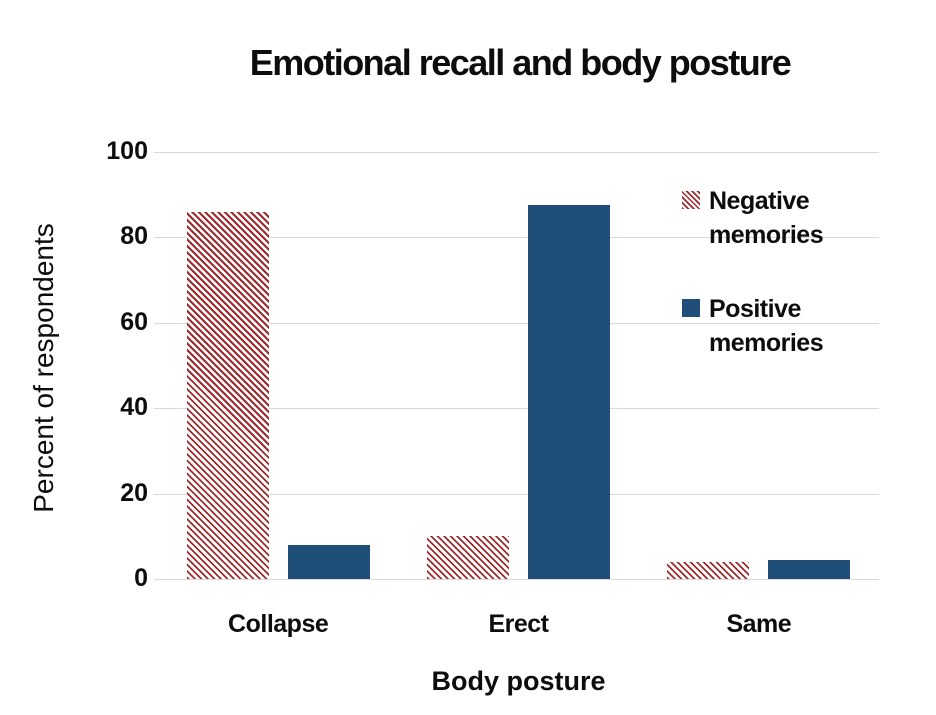 Image resolution: width=936 pixels, height=715 pixels. What do you see at coordinates (691, 308) in the screenshot?
I see `positive-memories-swatch` at bounding box center [691, 308].